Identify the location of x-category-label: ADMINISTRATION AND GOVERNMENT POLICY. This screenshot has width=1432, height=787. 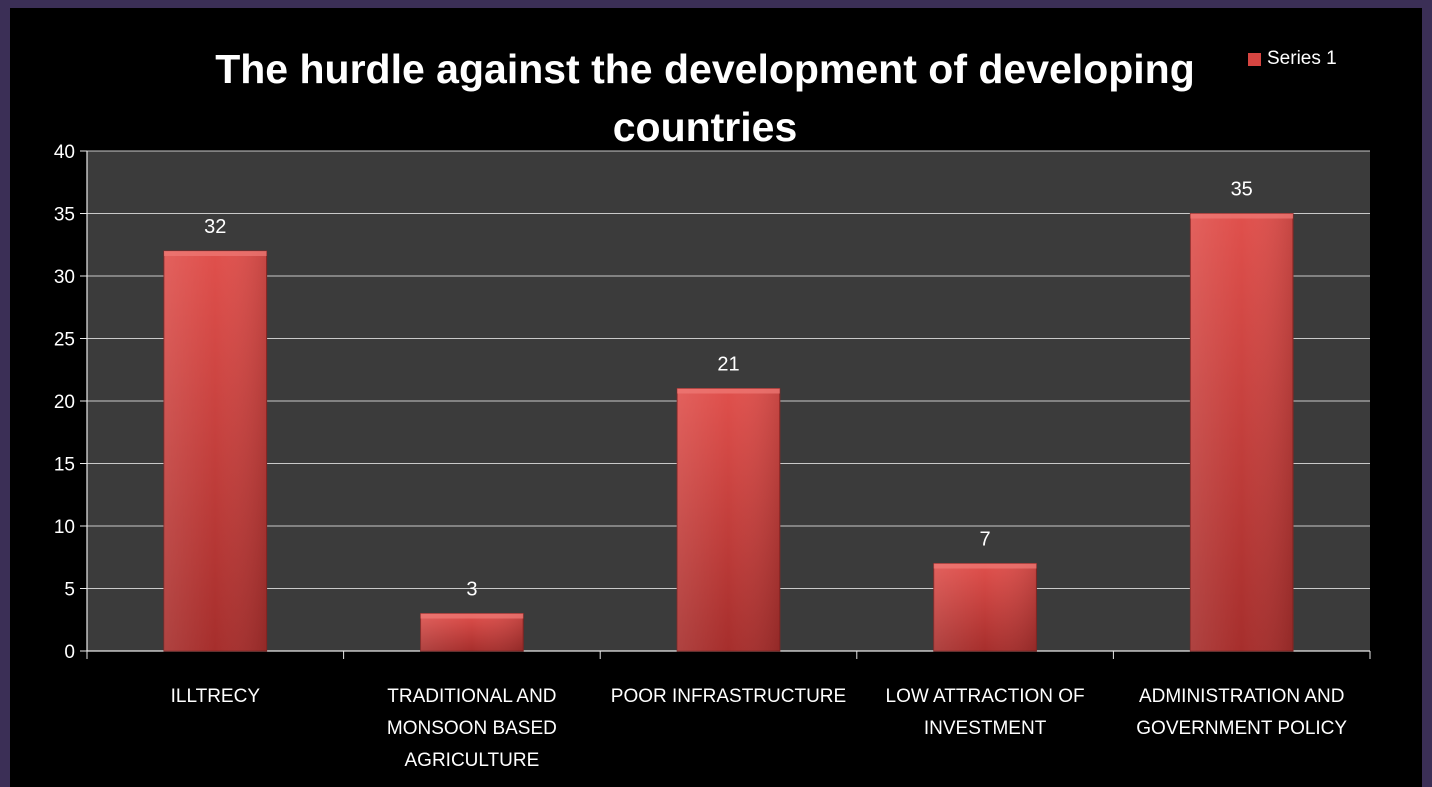
(1241, 712).